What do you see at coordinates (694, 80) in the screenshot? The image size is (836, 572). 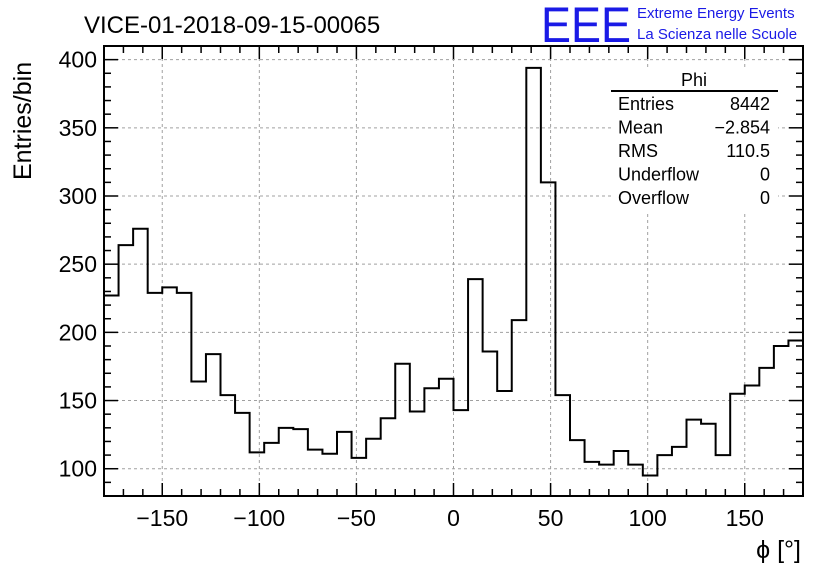 I see `stats-name: Phi` at bounding box center [694, 80].